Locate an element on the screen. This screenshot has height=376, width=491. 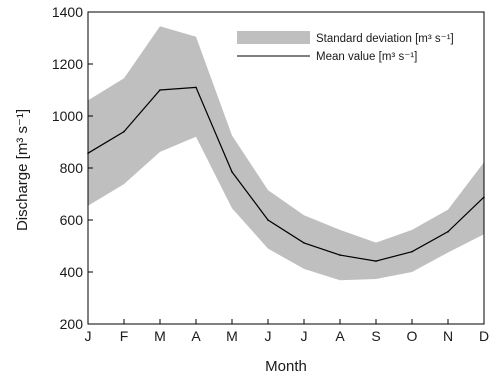
y-tick-label: 800 is located at coordinates (72, 168).